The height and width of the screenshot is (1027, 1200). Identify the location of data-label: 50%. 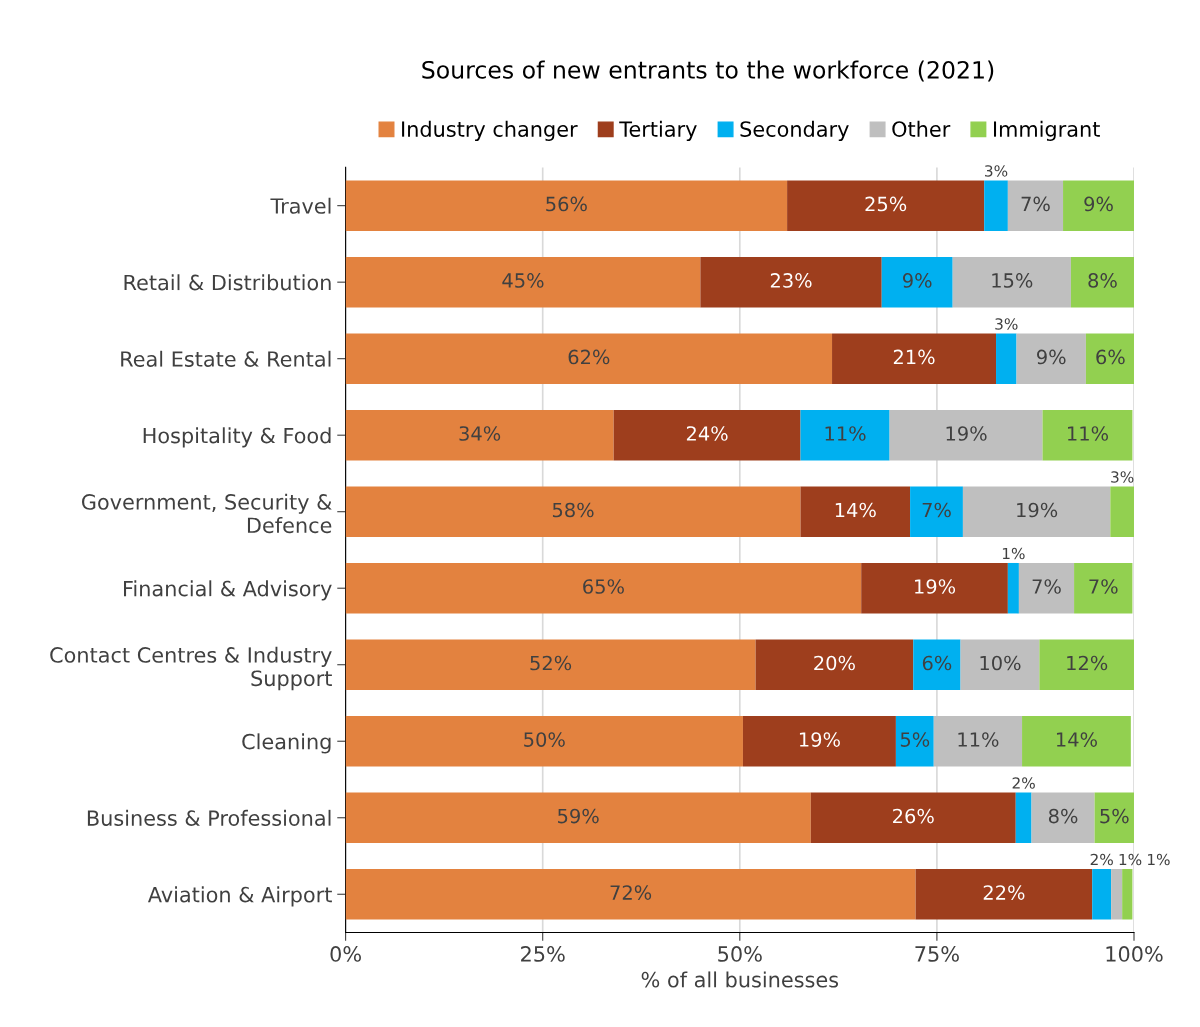
(544, 739).